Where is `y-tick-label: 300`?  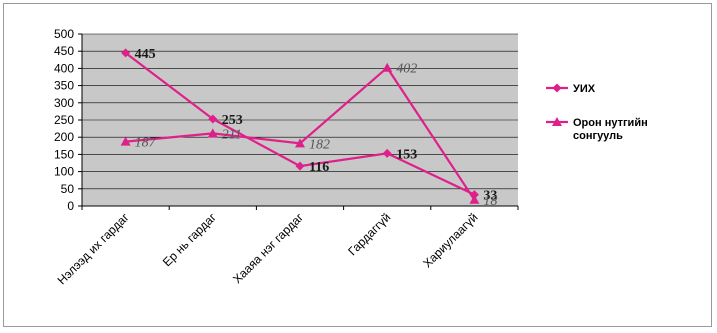 y-tick-label: 300 is located at coordinates (64, 103).